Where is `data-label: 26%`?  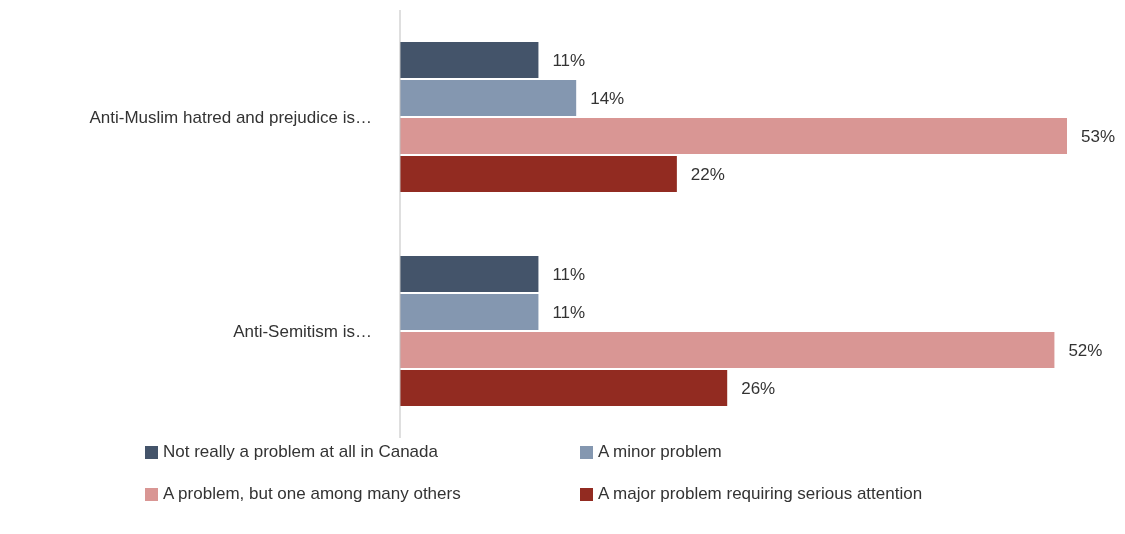
data-label: 26% is located at coordinates (758, 389).